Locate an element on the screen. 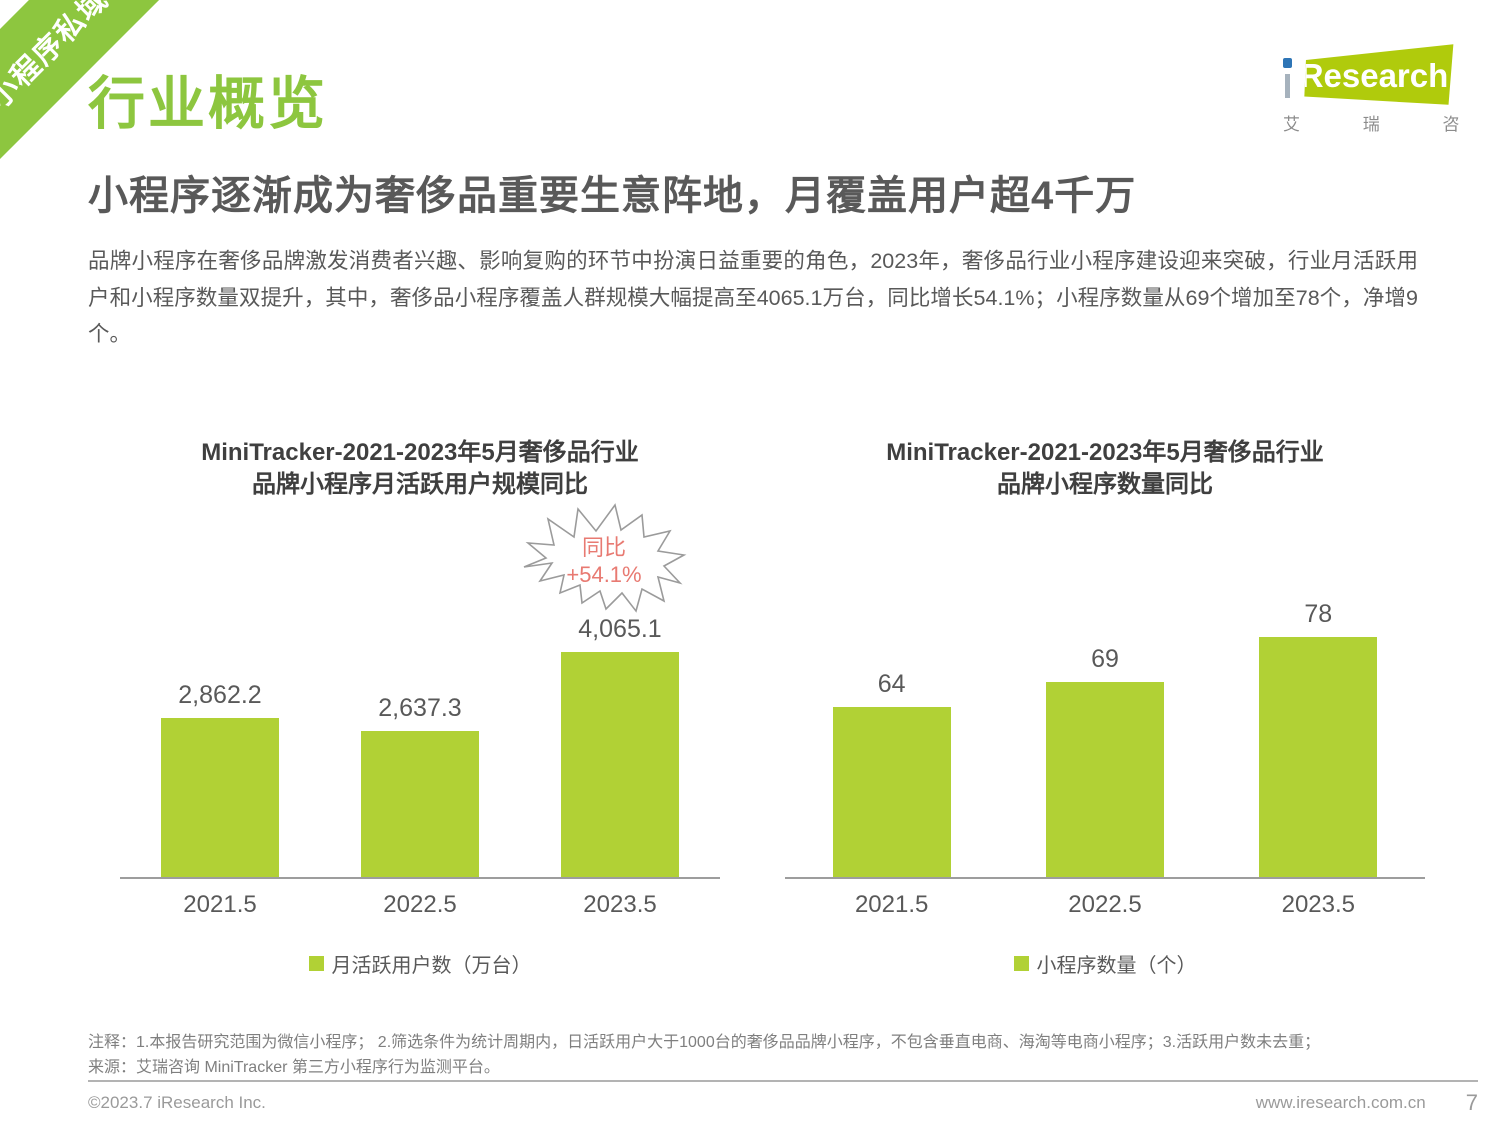  chart-legend: 小程序数量（个） is located at coordinates (1105, 963).